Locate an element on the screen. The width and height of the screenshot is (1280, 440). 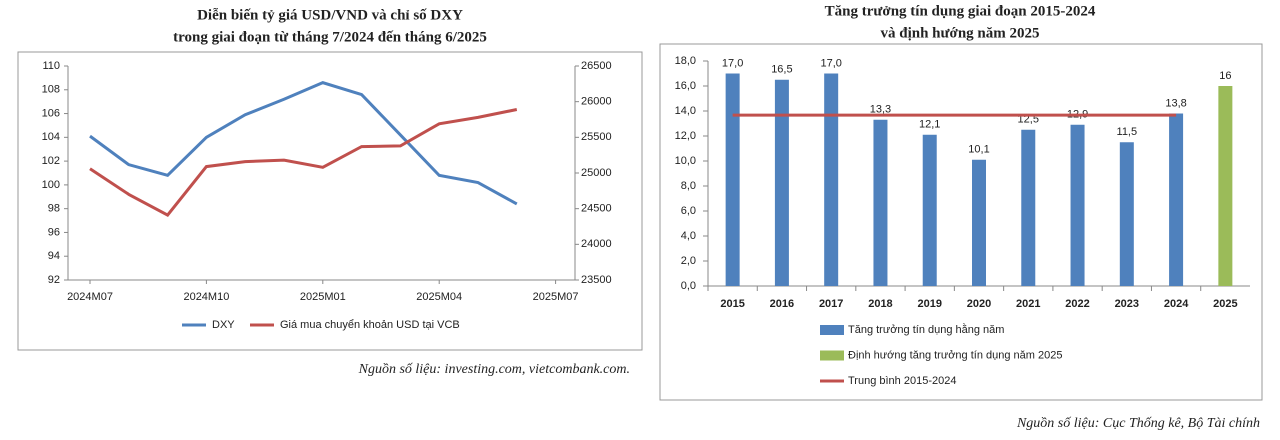
x-tick-label: 2024M07 is located at coordinates (90, 297).